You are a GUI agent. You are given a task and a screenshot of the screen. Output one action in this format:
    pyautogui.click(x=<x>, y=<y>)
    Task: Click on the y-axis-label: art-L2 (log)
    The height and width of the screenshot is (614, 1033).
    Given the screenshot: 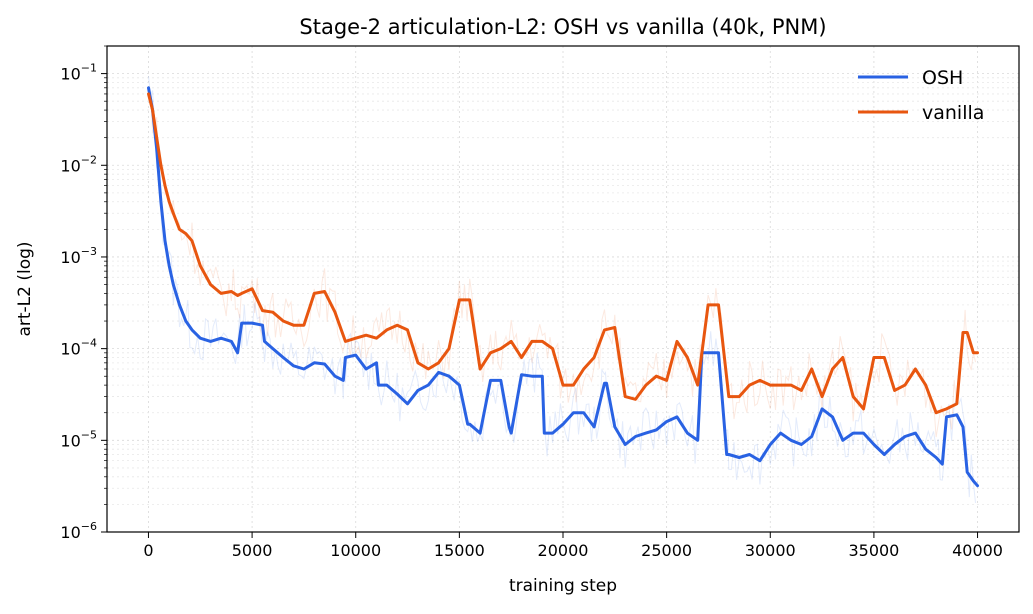 What is the action you would take?
    pyautogui.click(x=25, y=288)
    